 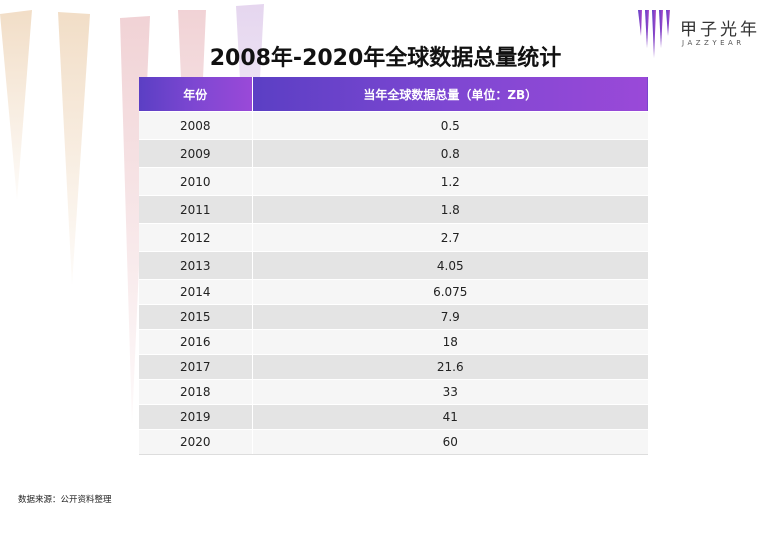 I want to click on cell-year: 2010, so click(x=196, y=181).